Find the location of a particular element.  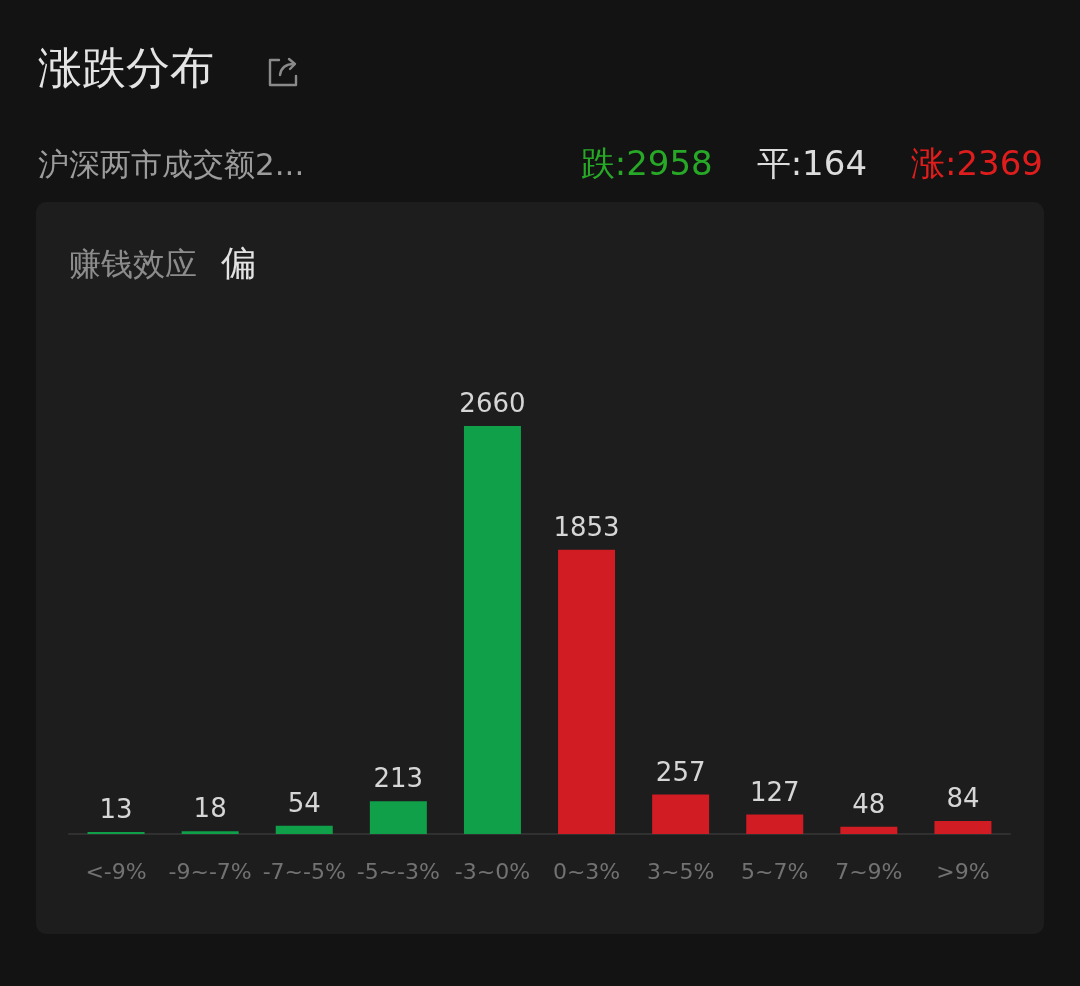

data-label: 1853 is located at coordinates (586, 526).